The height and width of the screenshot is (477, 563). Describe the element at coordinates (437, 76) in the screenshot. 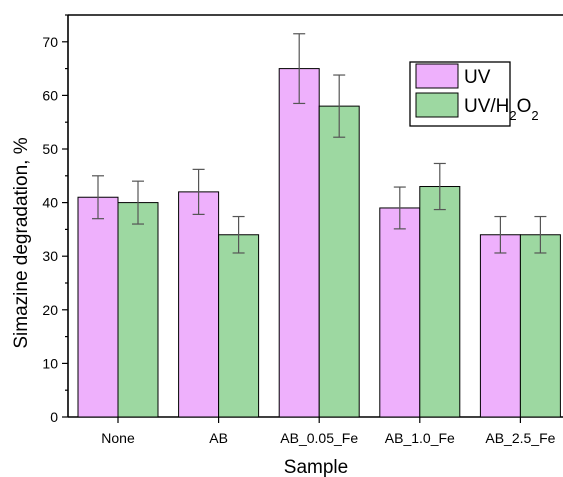

I see `legend-swatch-uv` at that location.